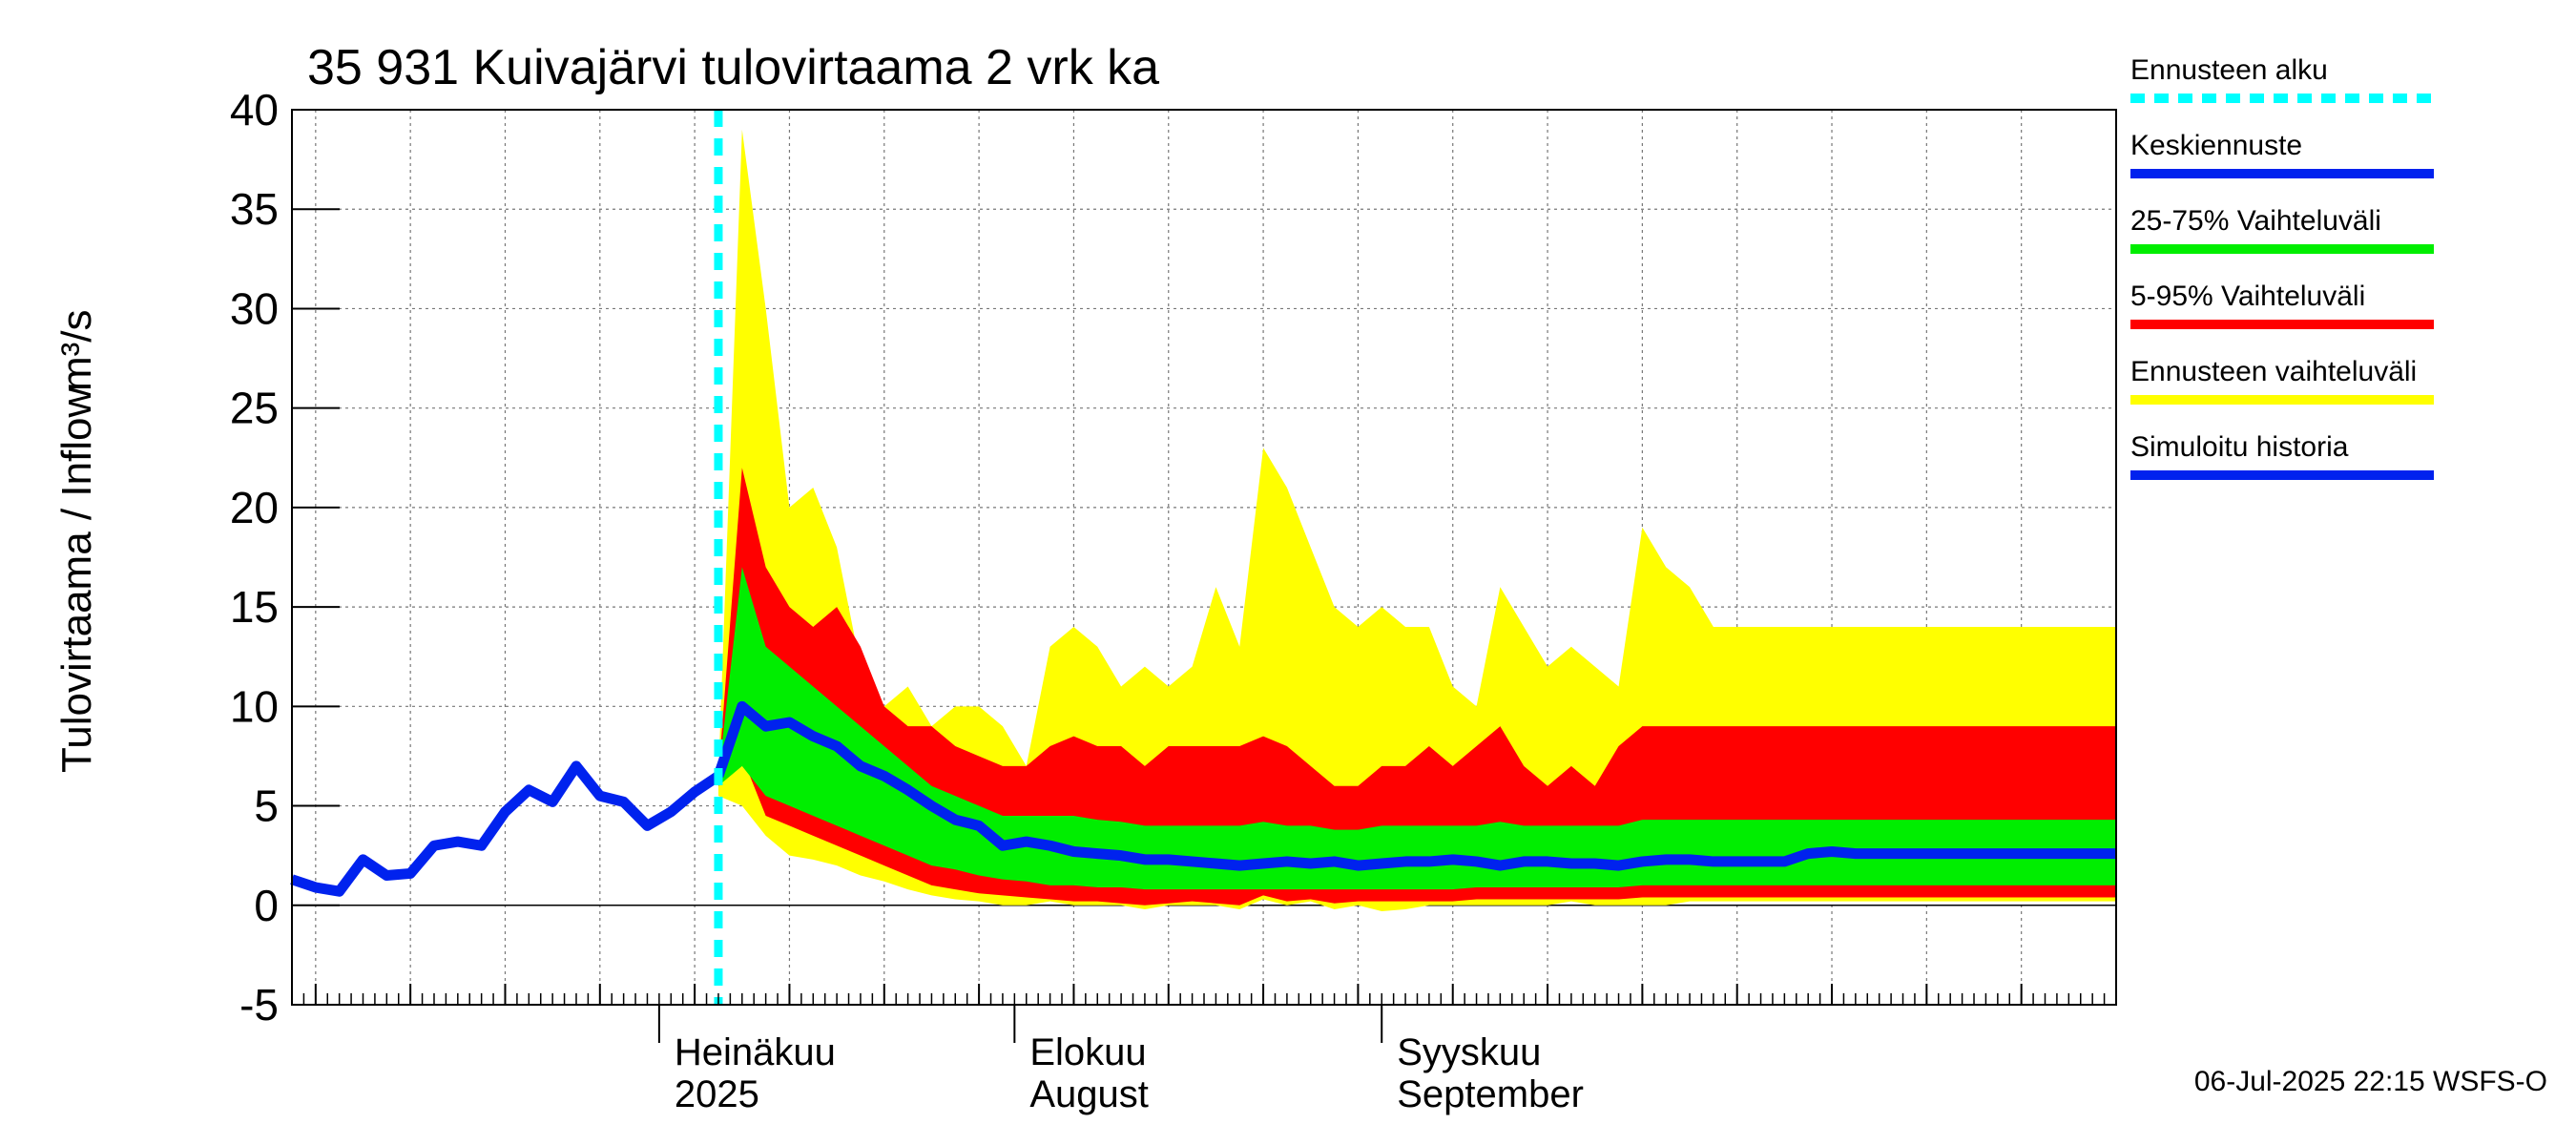  I want to click on y-tick-label: 40, so click(254, 110).